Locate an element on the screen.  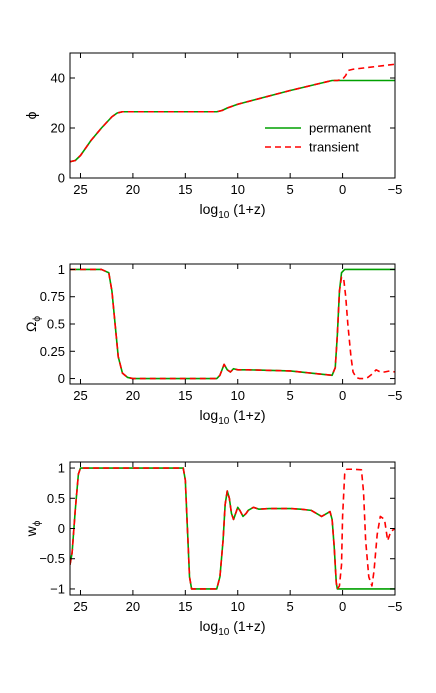
y-tick-label: 40 is located at coordinates (58, 78).